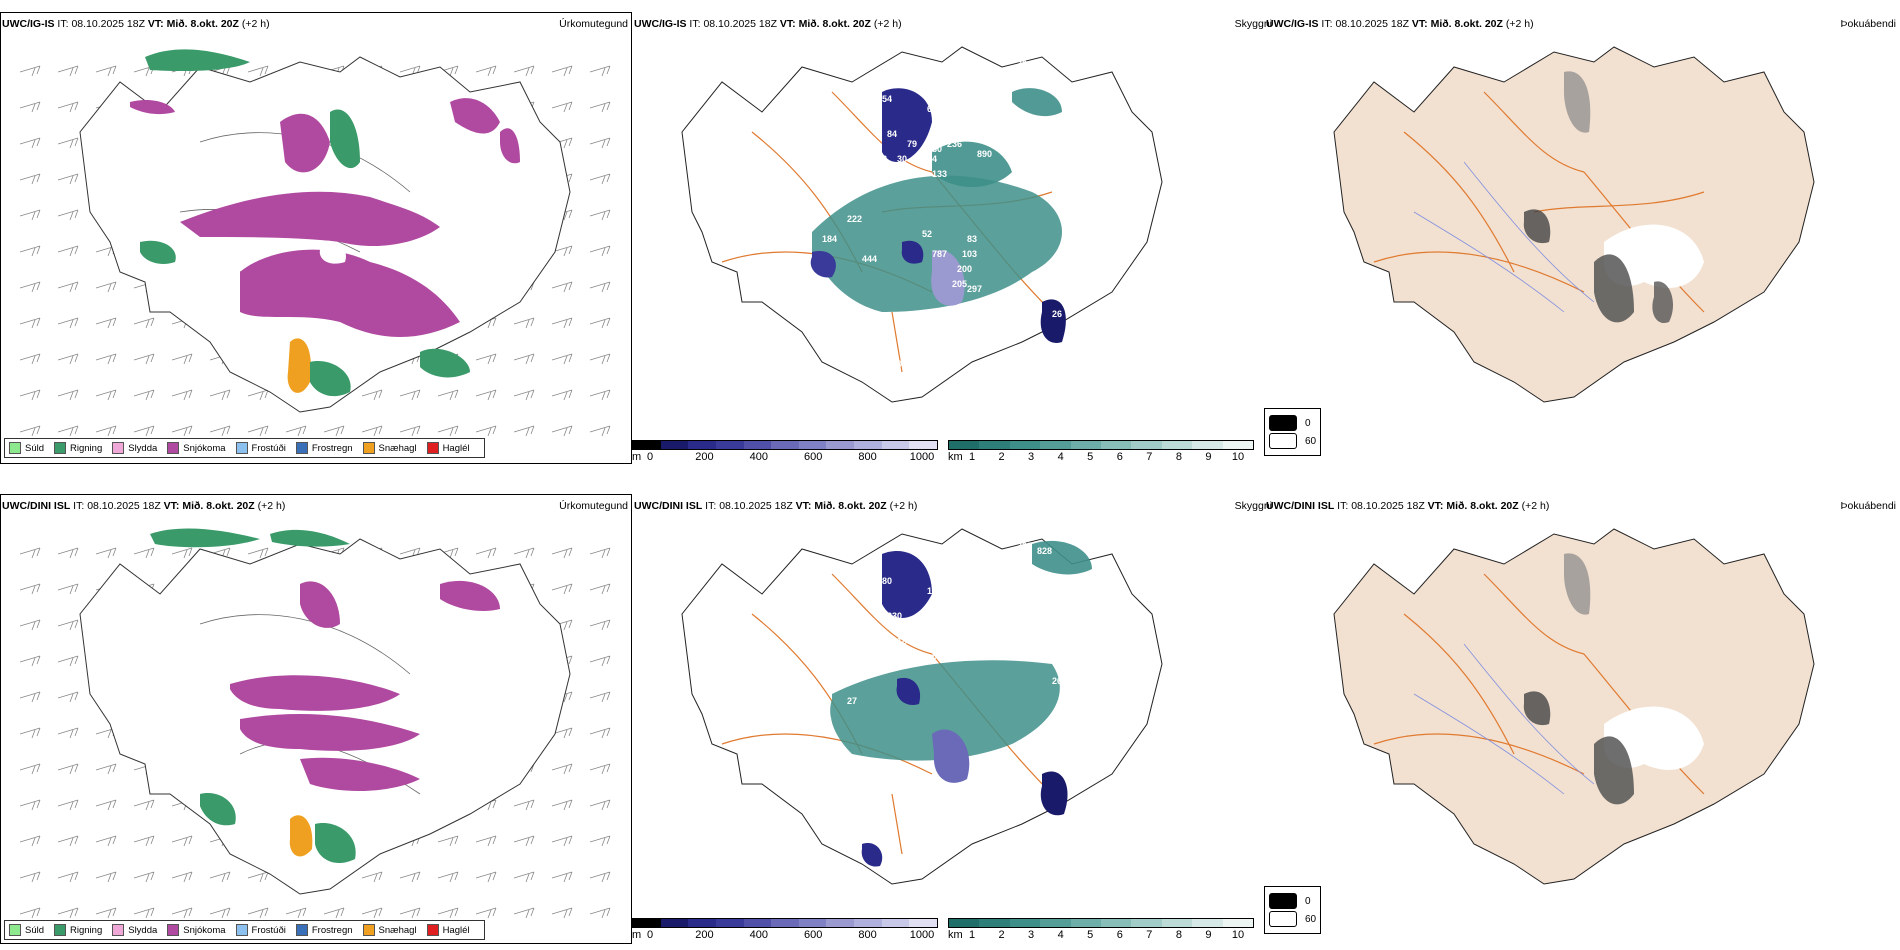 This screenshot has height=950, width=1900. What do you see at coordinates (877, 641) in the screenshot?
I see `ceiling-label: 63` at bounding box center [877, 641].